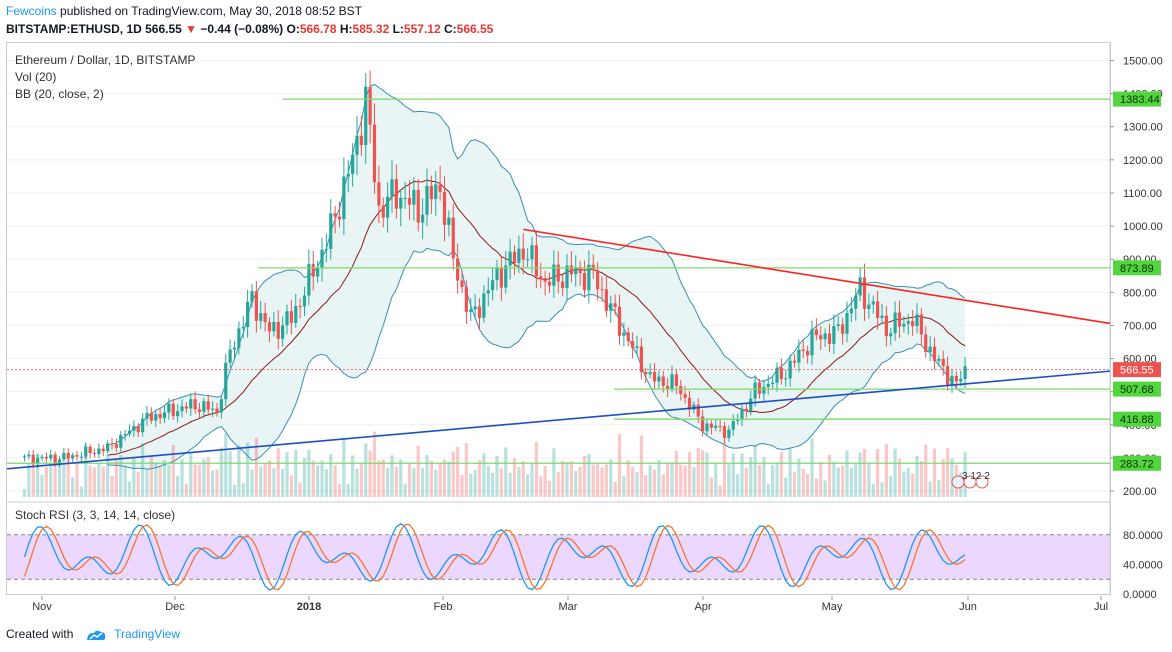 The width and height of the screenshot is (1172, 652). I want to click on last-price: 566.55, so click(163, 29).